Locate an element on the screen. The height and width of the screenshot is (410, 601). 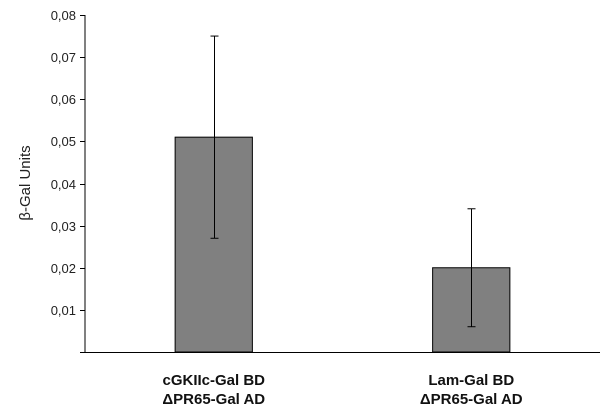
category-label-line: Lam-Gal BD is located at coordinates (471, 380).